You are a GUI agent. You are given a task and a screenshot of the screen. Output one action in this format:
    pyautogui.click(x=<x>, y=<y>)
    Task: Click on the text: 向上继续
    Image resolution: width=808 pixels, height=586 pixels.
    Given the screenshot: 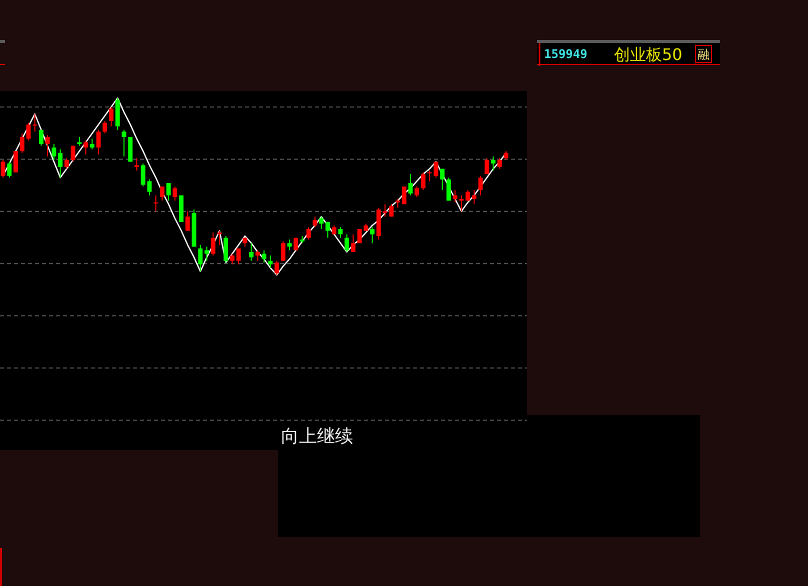 What is the action you would take?
    pyautogui.click(x=317, y=436)
    